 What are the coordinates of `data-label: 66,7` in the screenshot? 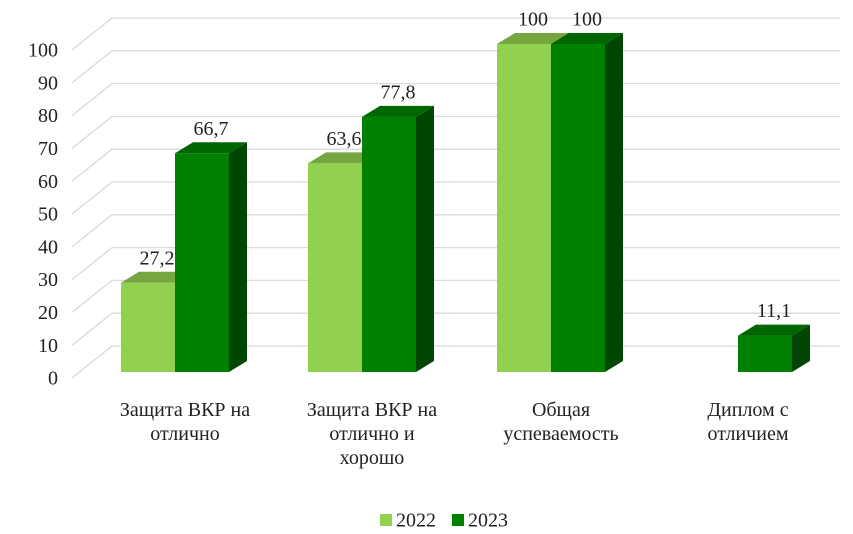 It's located at (211, 129).